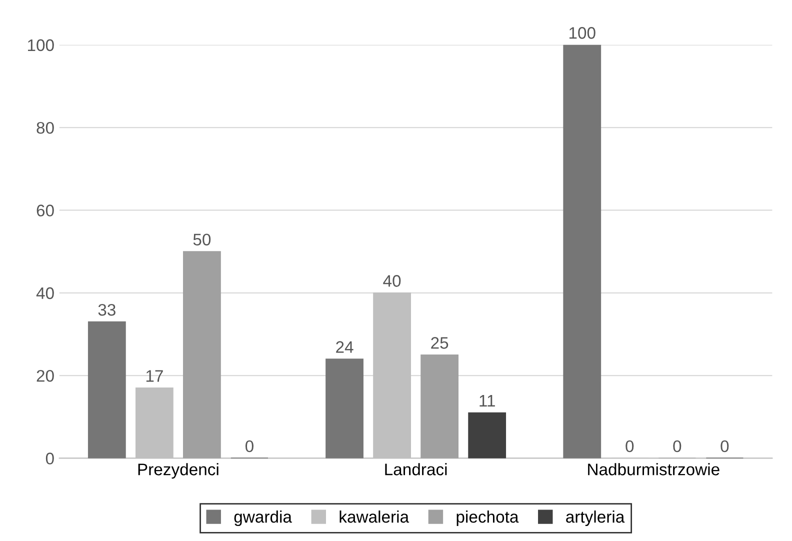 The width and height of the screenshot is (792, 541). What do you see at coordinates (582, 33) in the screenshot?
I see `data-label: 100` at bounding box center [582, 33].